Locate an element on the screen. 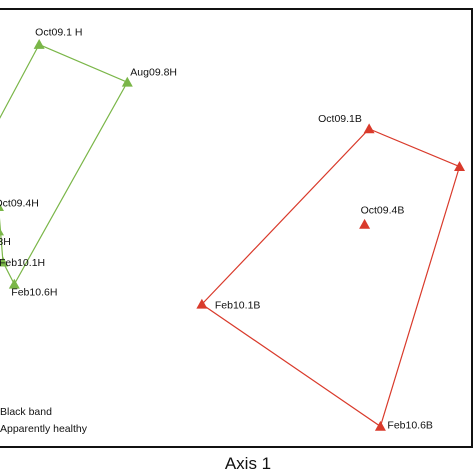 The image size is (474, 474). point-label: Feb10.6B is located at coordinates (410, 425).